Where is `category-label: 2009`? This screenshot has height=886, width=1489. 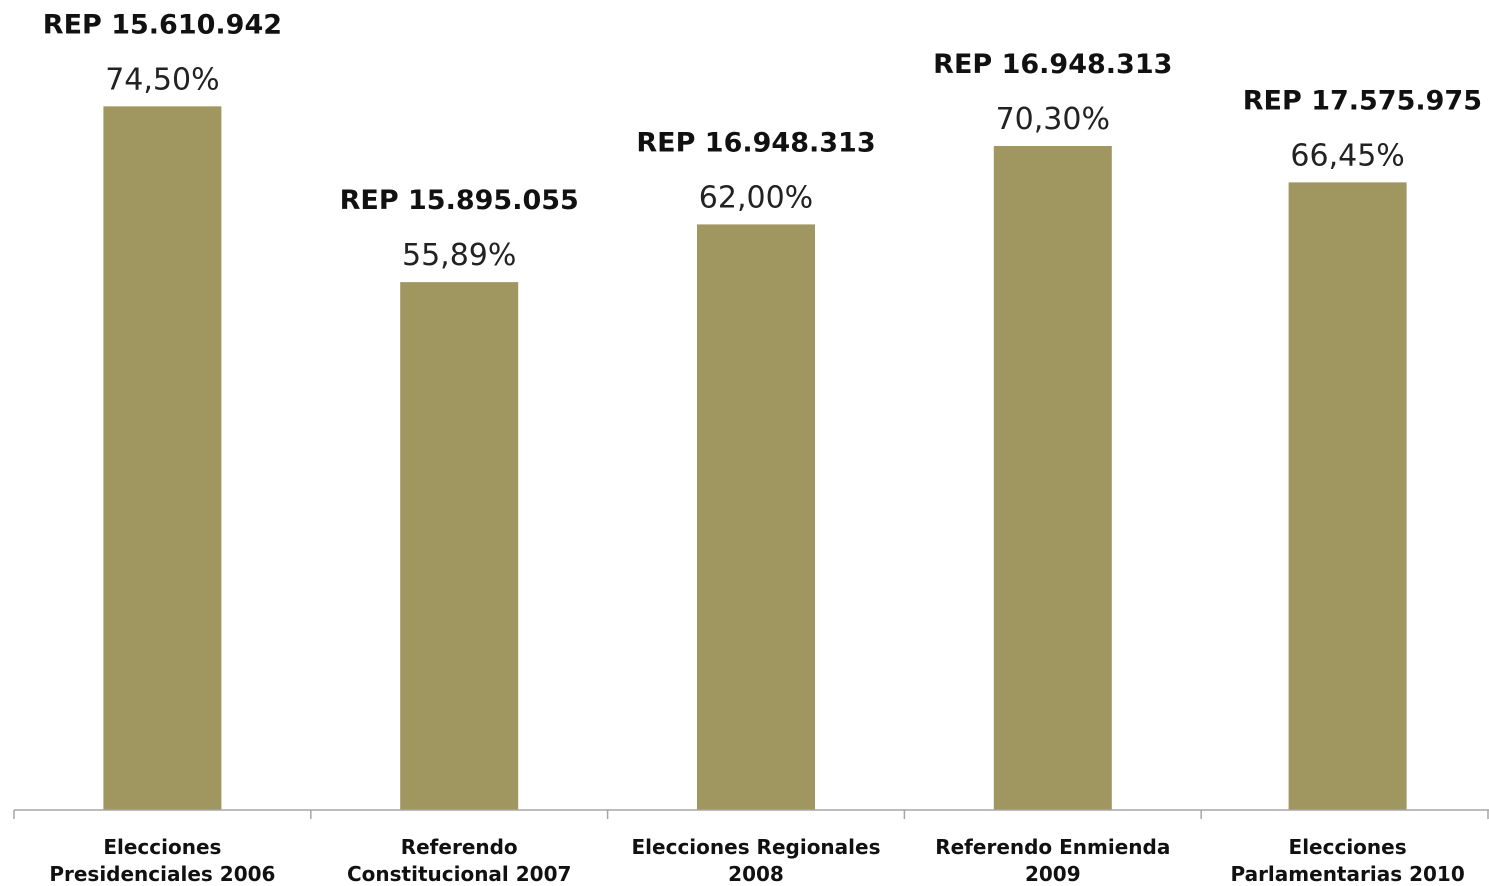 category-label: 2009 is located at coordinates (1053, 874).